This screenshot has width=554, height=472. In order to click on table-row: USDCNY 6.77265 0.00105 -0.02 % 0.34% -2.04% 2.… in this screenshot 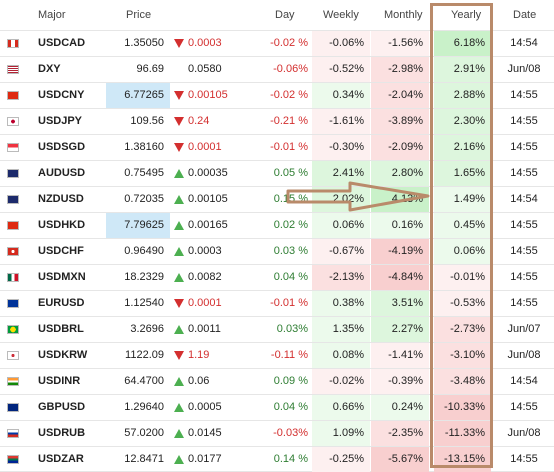, I will do `click(277, 95)`.